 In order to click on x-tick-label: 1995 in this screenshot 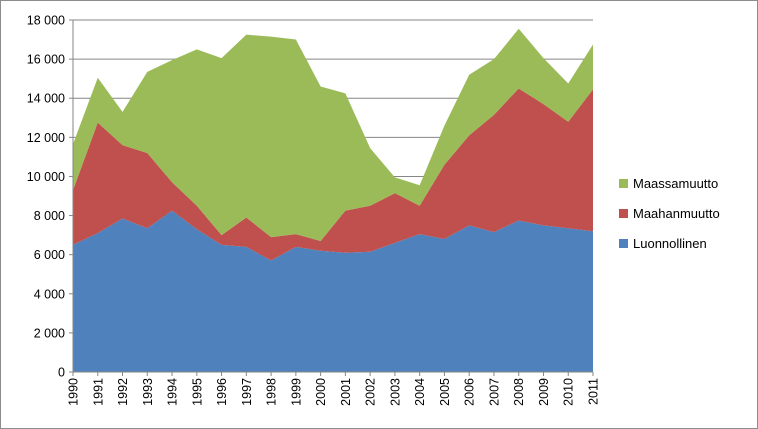, I will do `click(197, 392)`.